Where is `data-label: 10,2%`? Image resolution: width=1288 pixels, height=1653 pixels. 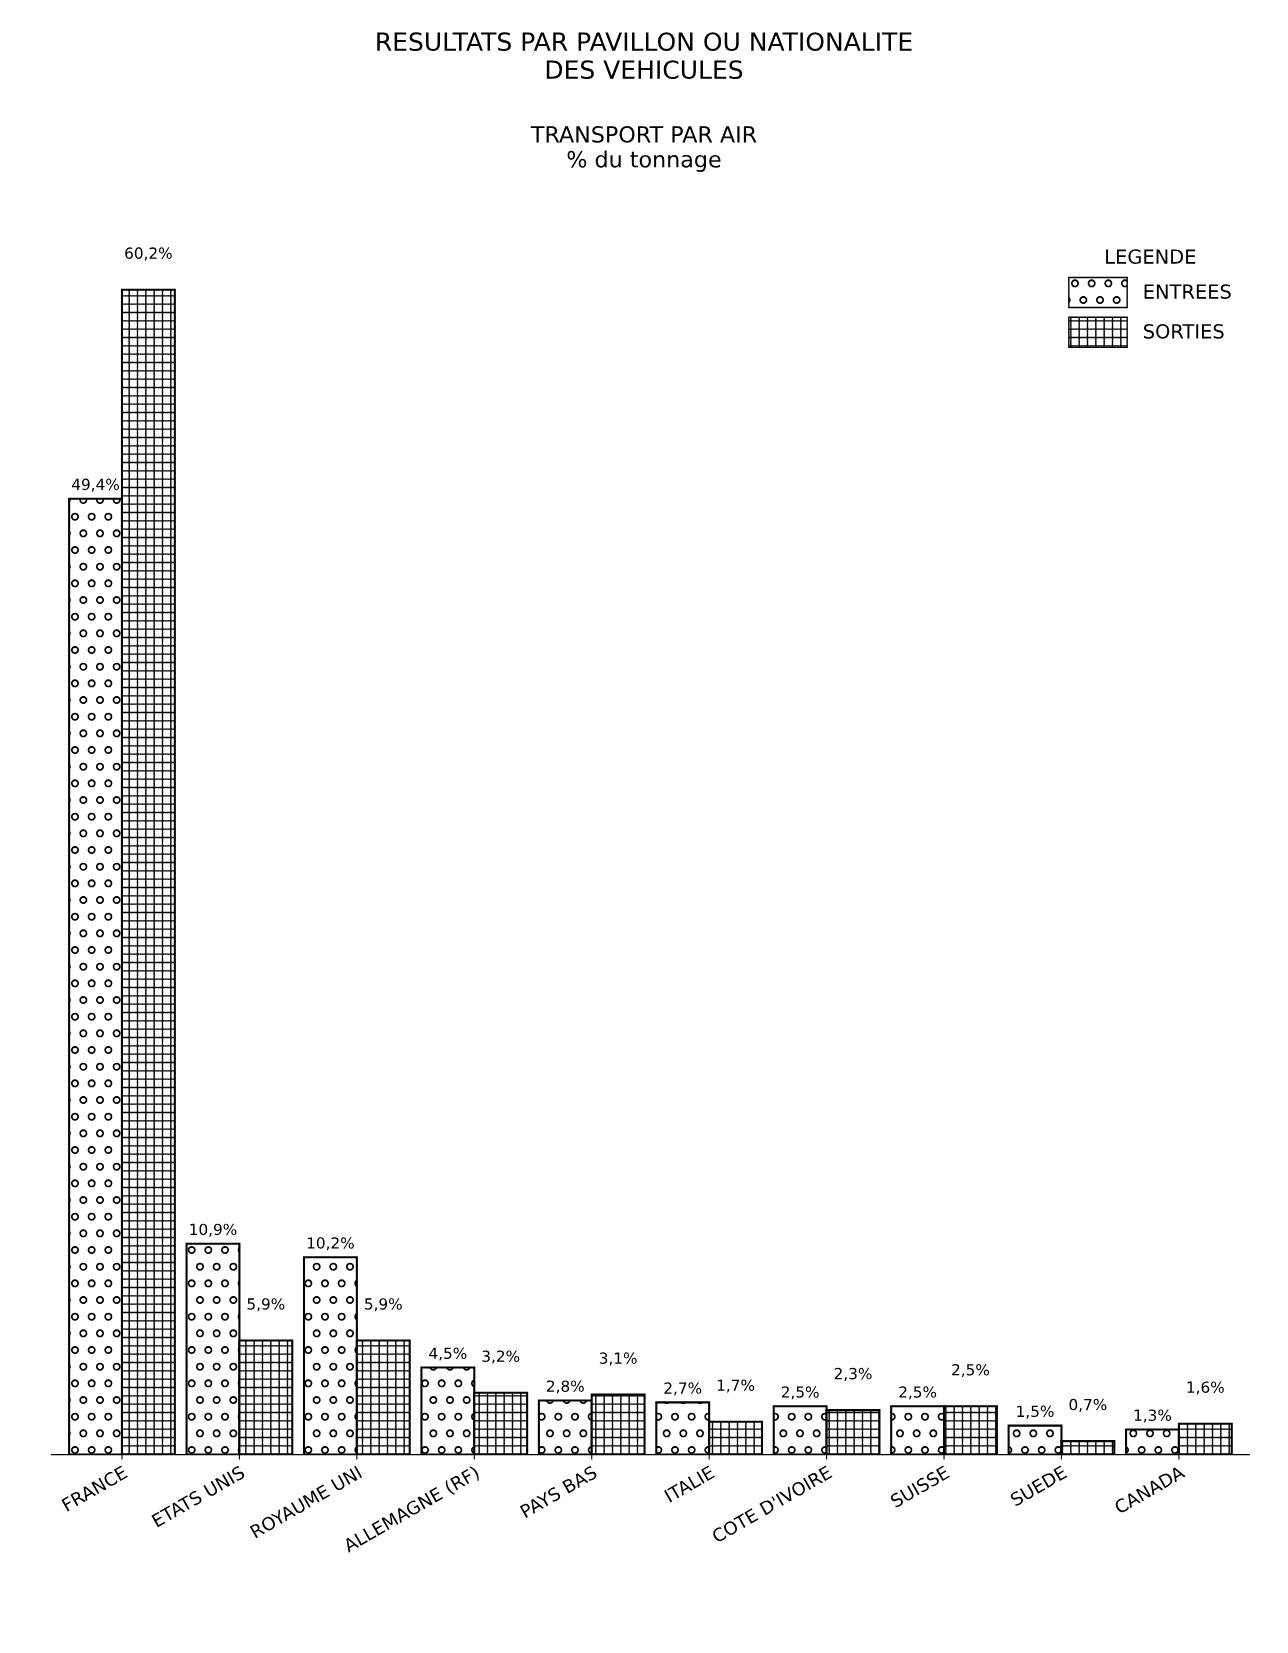 data-label: 10,2% is located at coordinates (330, 1244).